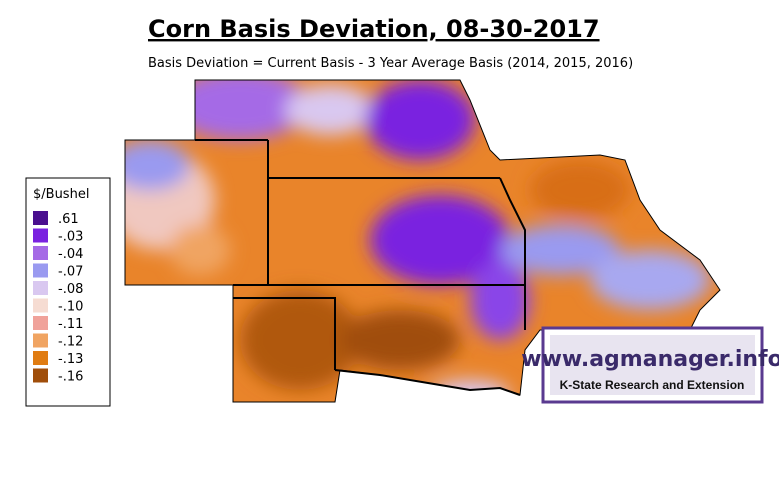  What do you see at coordinates (70, 272) in the screenshot?
I see `legend-label: -.07` at bounding box center [70, 272].